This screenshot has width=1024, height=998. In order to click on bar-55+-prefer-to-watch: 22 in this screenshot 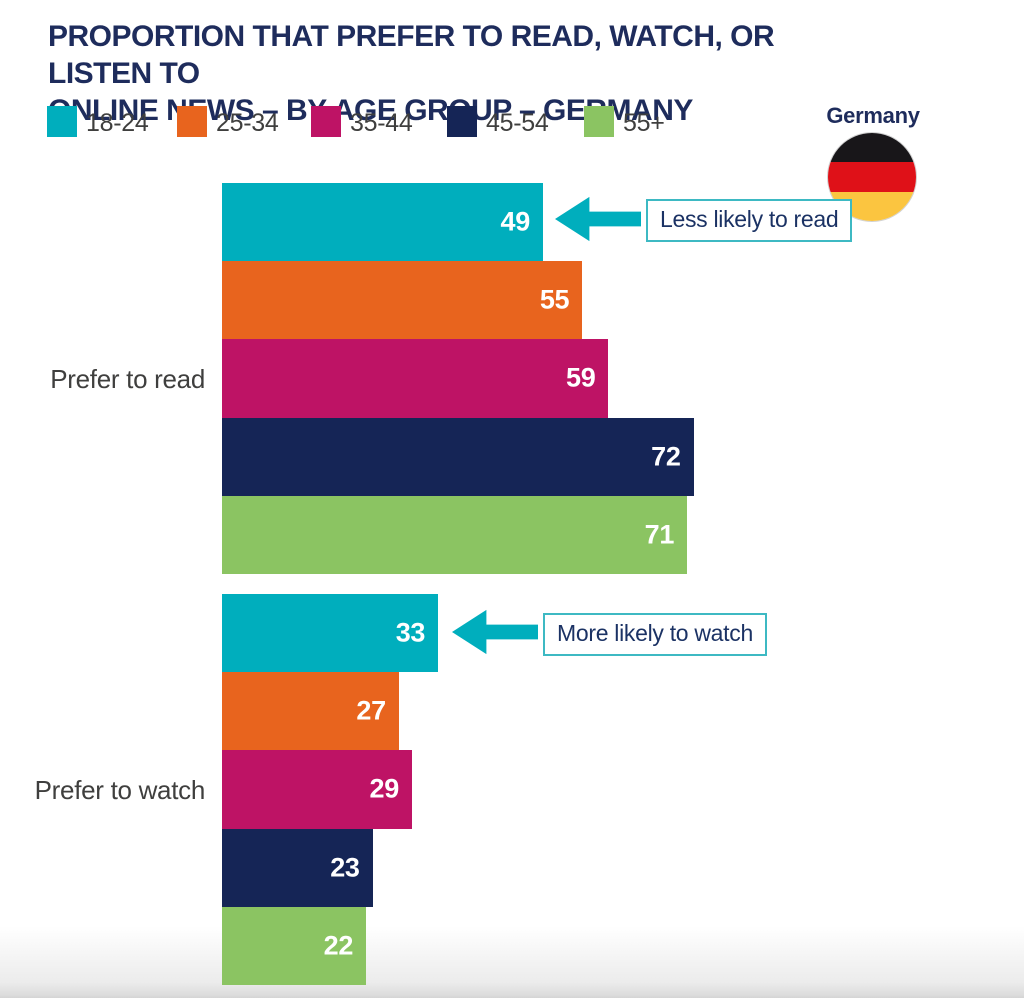, I will do `click(294, 945)`.